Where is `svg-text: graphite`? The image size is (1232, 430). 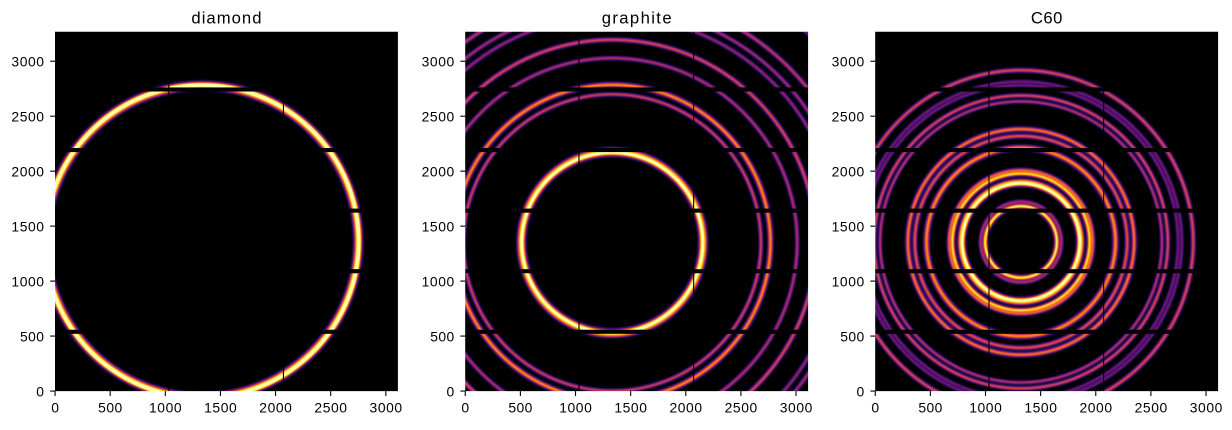 svg-text: graphite is located at coordinates (637, 18).